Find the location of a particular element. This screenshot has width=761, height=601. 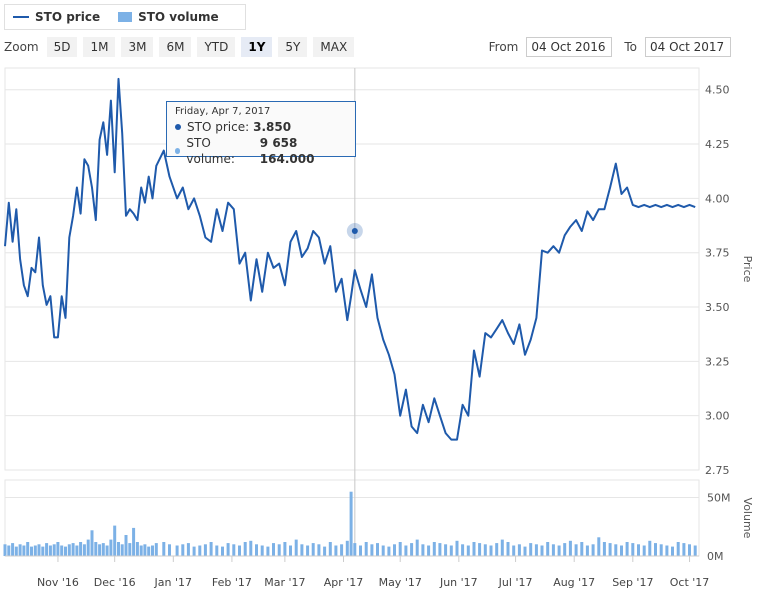

tooltip-price-row: STO price: 3.850 is located at coordinates (261, 127).